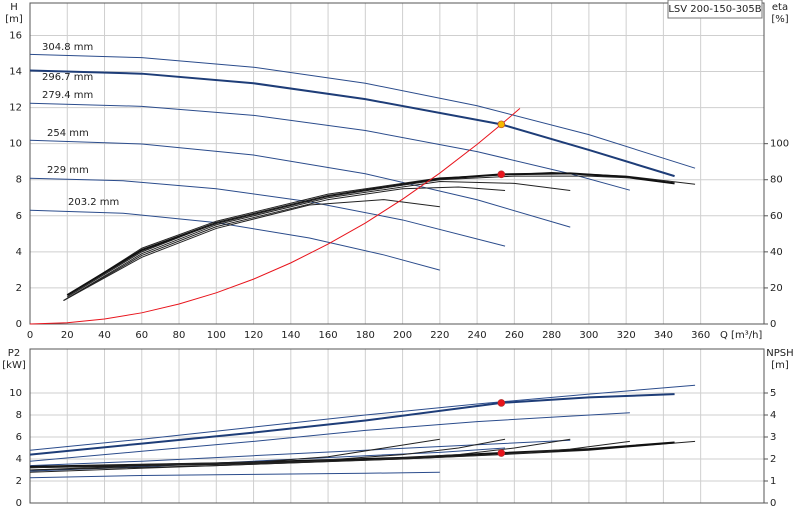  Describe the element at coordinates (67, 77) in the screenshot. I see `curve-label: 296.7 mm` at that location.